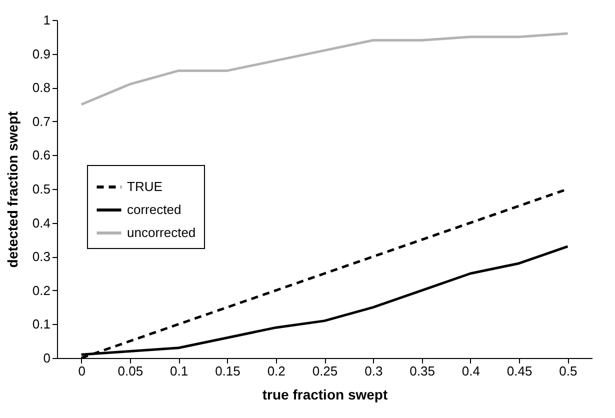  Describe the element at coordinates (82, 371) in the screenshot. I see `x-tick-label: 0` at that location.